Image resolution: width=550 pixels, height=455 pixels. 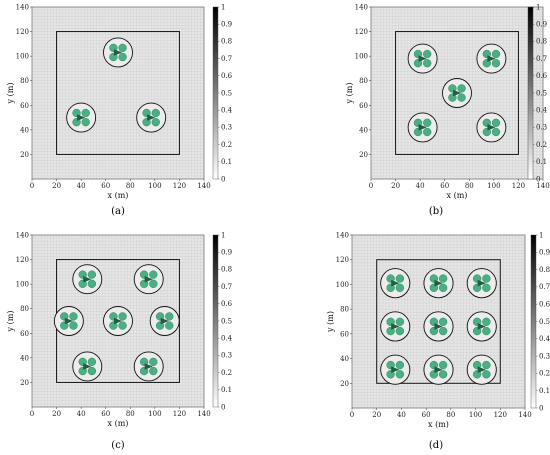 What do you see at coordinates (518, 186) in the screenshot?
I see `x-tick-label: 120` at bounding box center [518, 186].